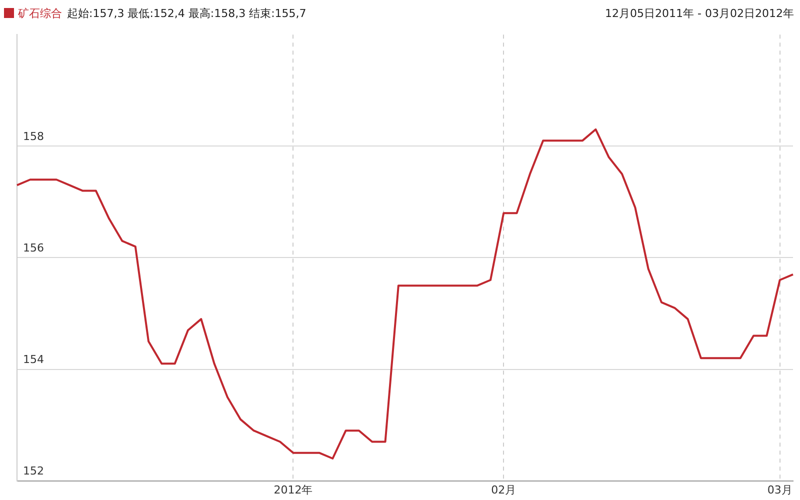  What do you see at coordinates (186, 13) in the screenshot?
I see `text: 起始:157,3 最低:152,4 最高:158,3 结束:155,7` at bounding box center [186, 13].